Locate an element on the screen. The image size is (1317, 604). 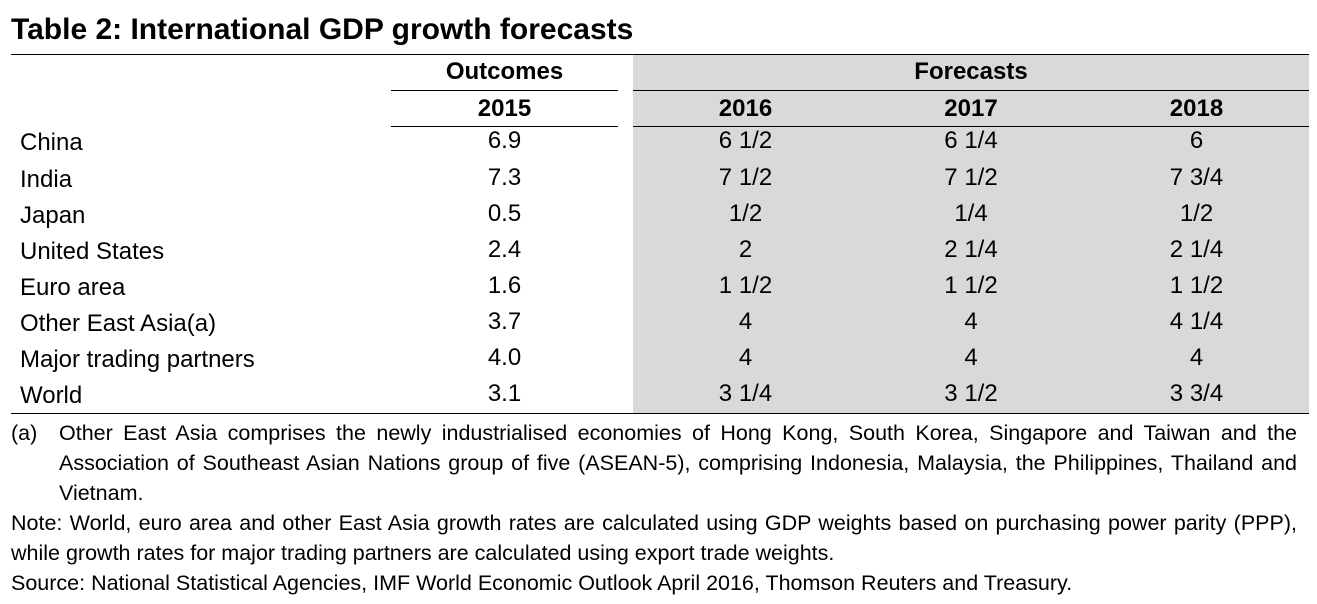
bottom-rule is located at coordinates (660, 413).